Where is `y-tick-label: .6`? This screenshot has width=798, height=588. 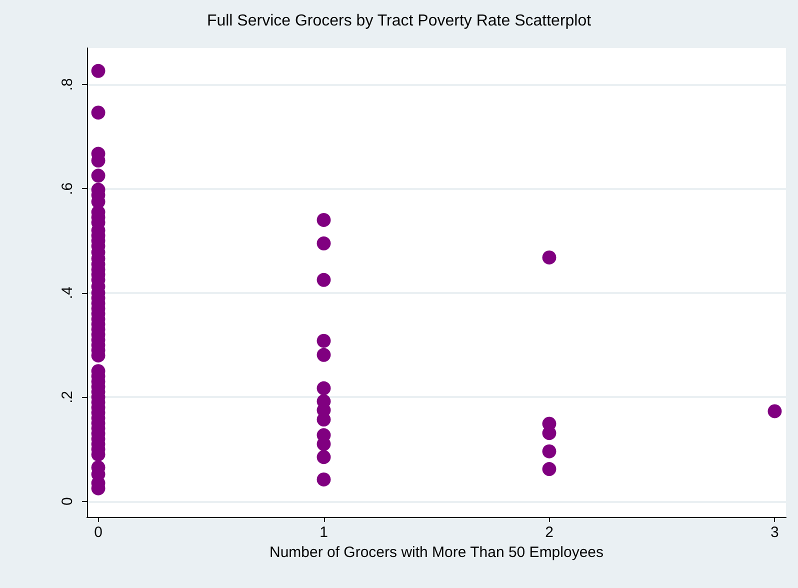
y-tick-label: .6 is located at coordinates (67, 188).